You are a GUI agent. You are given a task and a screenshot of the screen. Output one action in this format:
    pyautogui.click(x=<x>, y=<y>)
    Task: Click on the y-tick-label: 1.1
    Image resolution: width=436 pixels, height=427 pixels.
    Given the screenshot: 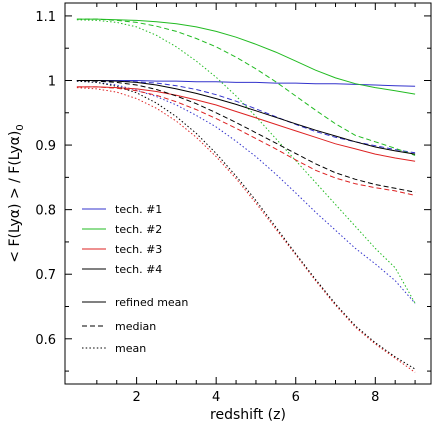 What is the action you would take?
    pyautogui.click(x=45, y=17)
    